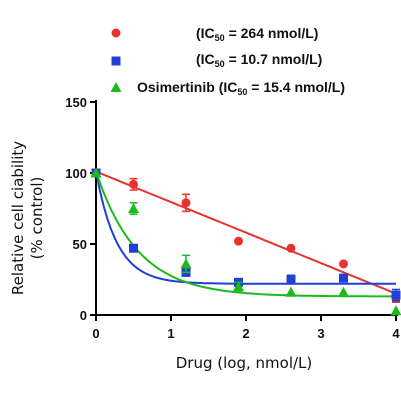 The image size is (401, 401). Describe the element at coordinates (80, 244) in the screenshot. I see `y-tick-label: 50` at that location.